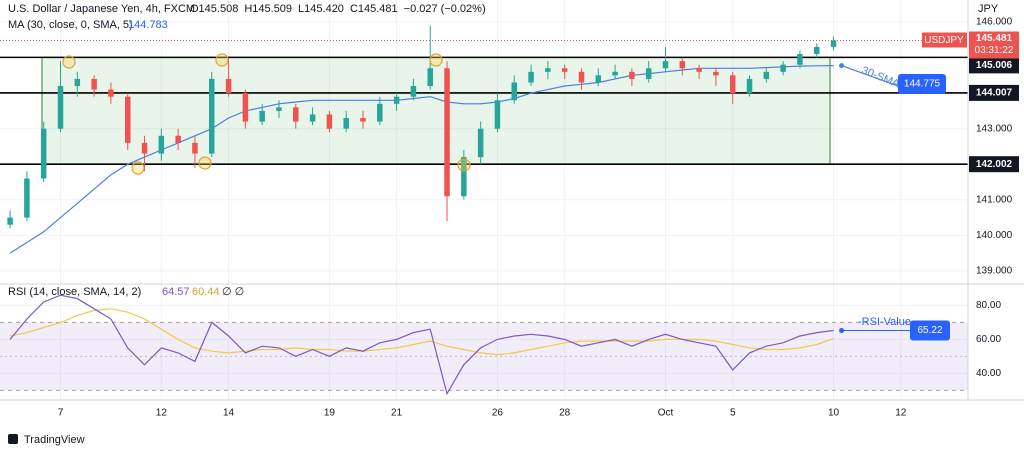 The width and height of the screenshot is (1024, 455). Describe the element at coordinates (994, 271) in the screenshot. I see `y-tick-label: 139.000` at that location.